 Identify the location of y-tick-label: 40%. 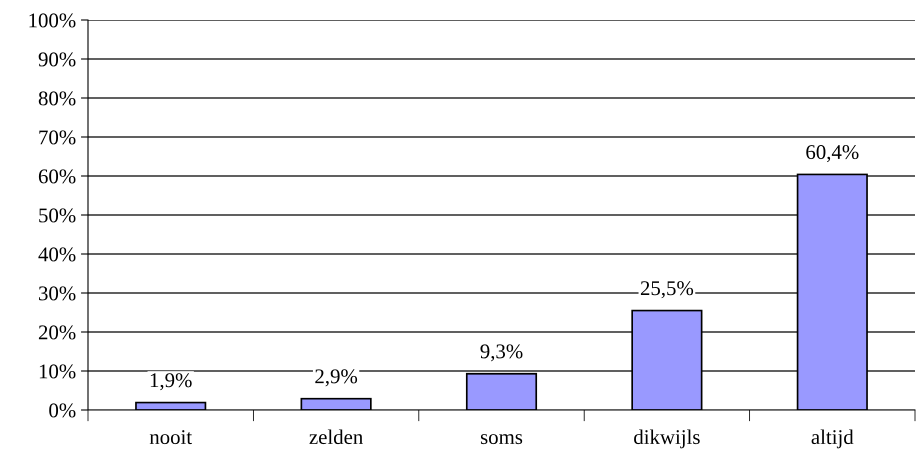
(57, 254).